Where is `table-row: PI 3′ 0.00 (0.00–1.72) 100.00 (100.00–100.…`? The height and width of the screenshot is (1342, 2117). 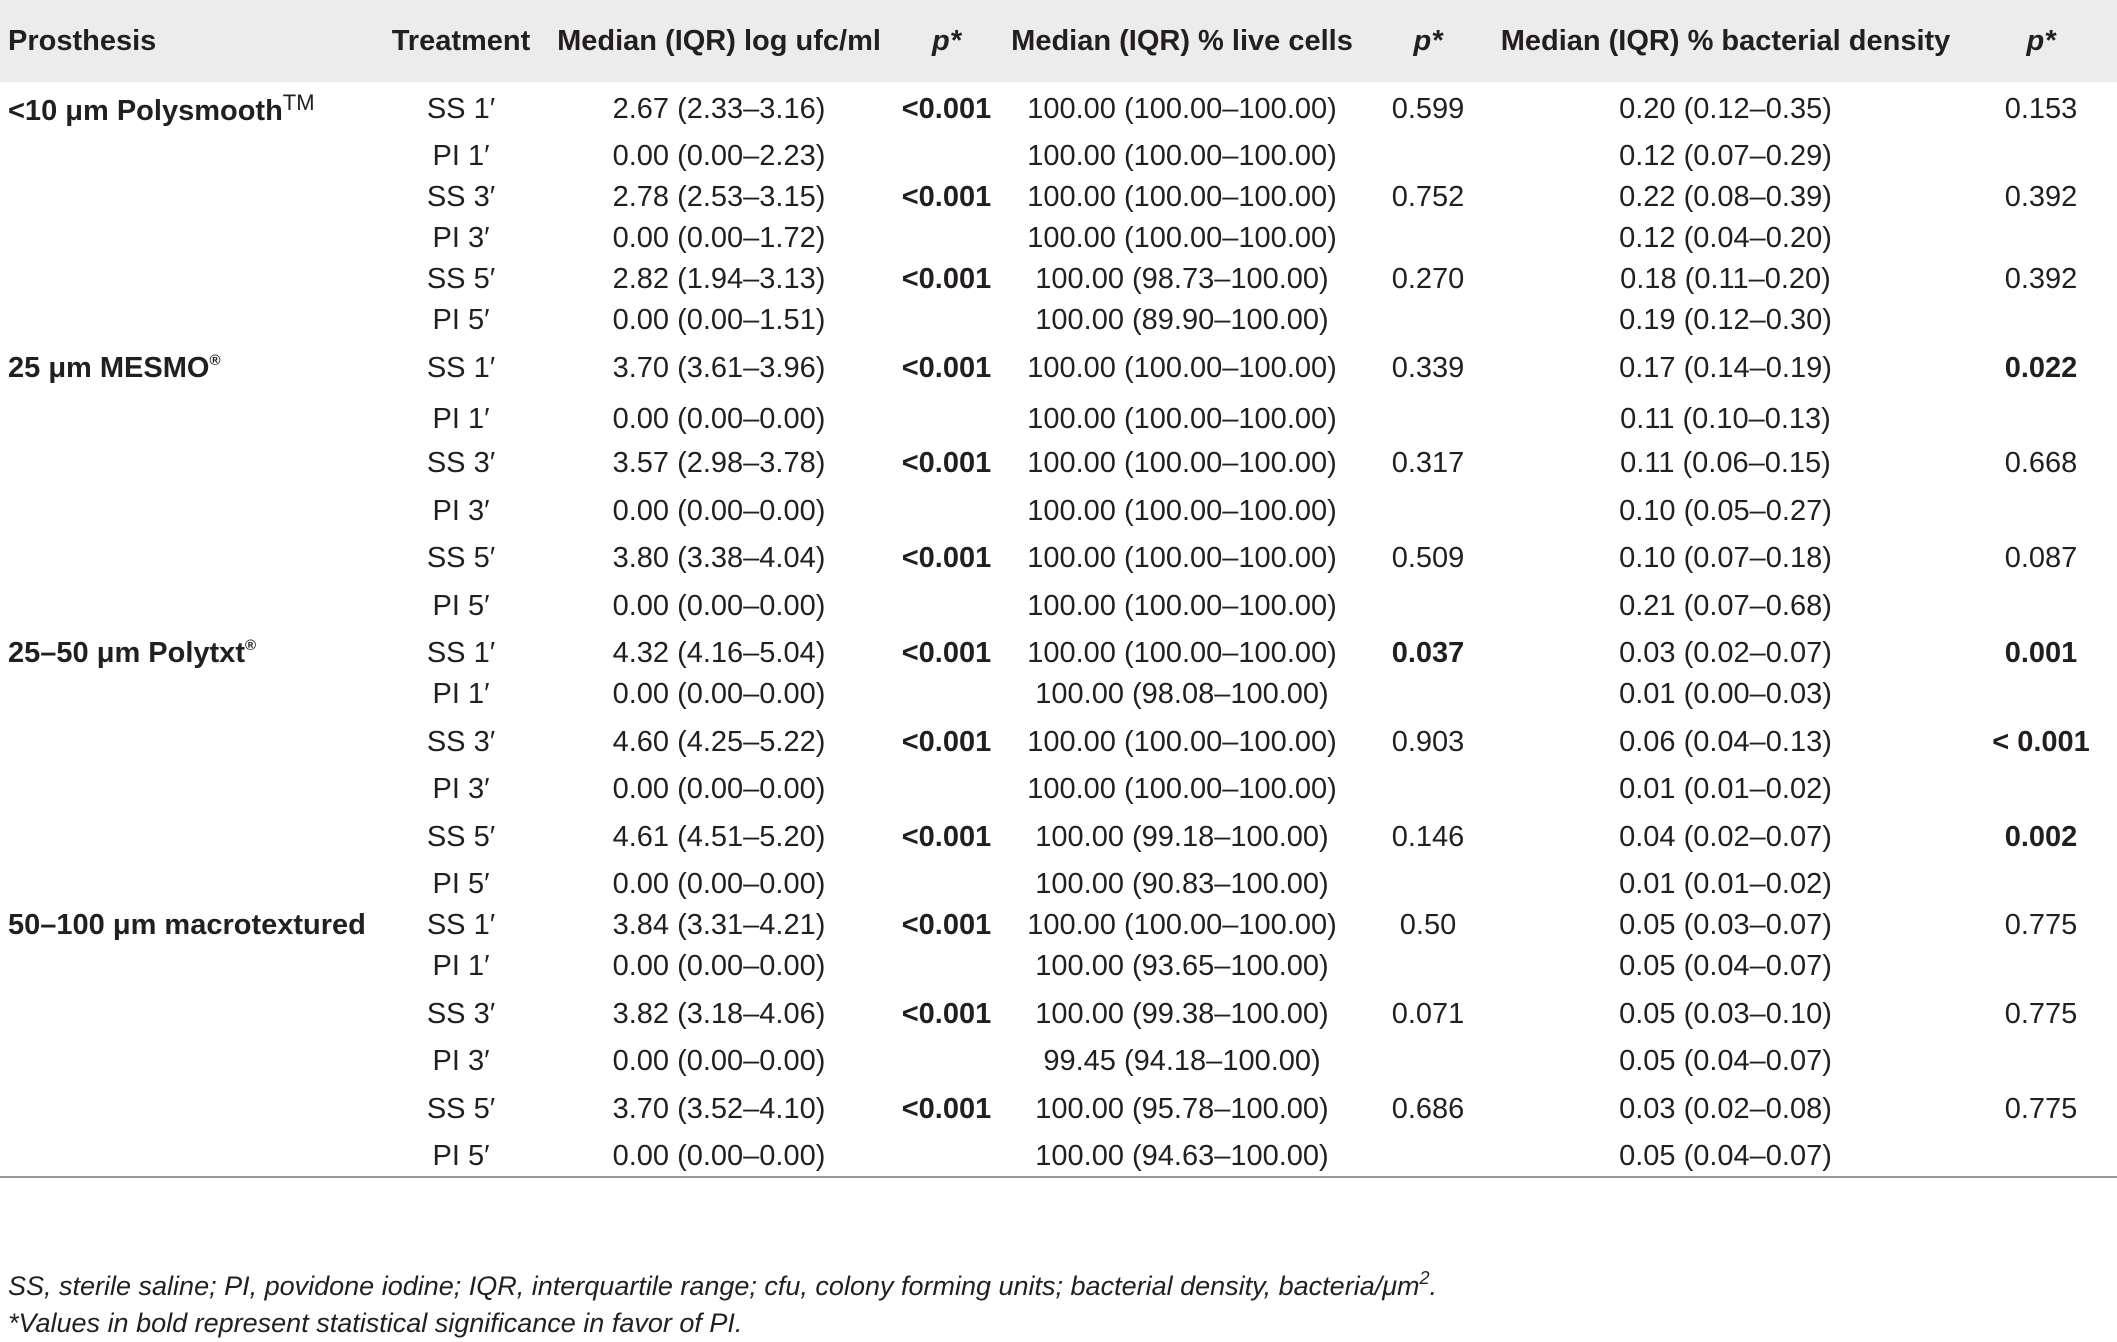
table-row: PI 3′ 0.00 (0.00–1.72) 100.00 (100.00–100.… is located at coordinates (1058, 238).